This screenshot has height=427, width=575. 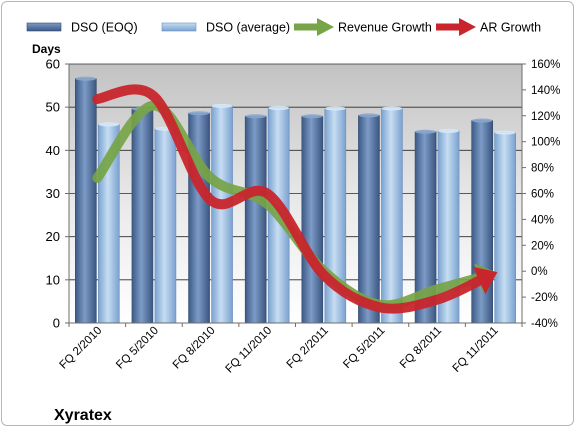 What do you see at coordinates (364, 348) in the screenshot?
I see `x-tick-label: FQ 5/2011` at bounding box center [364, 348].